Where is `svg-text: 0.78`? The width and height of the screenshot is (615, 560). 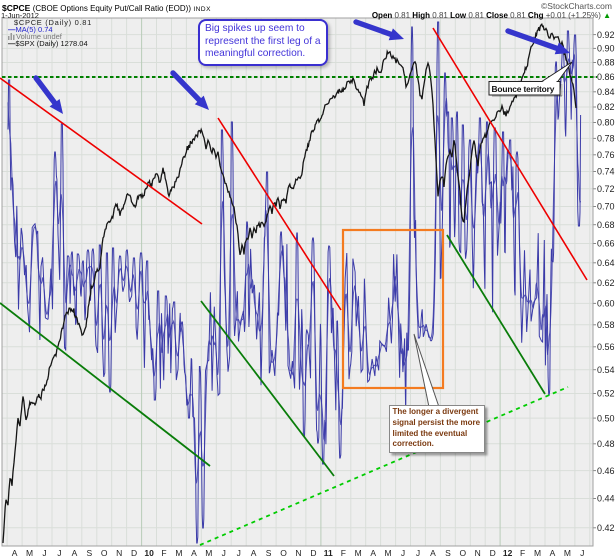
svg-text: 0.78 is located at coordinates (606, 139).